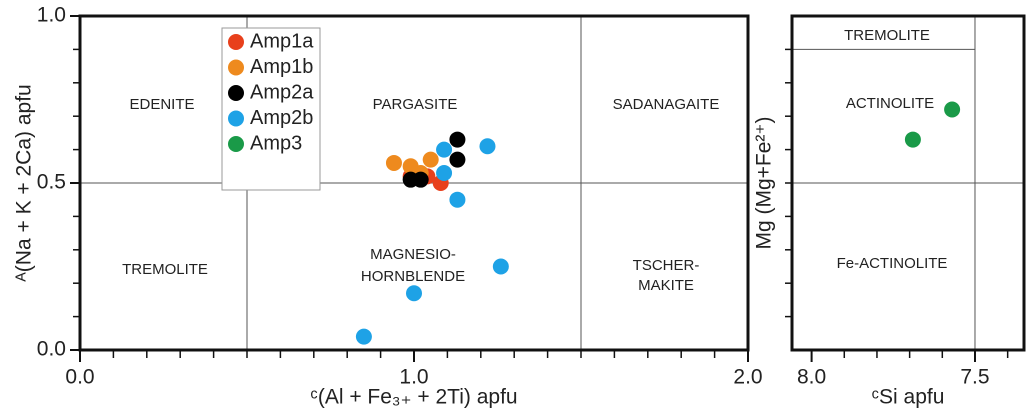 This screenshot has width=1026, height=419. Describe the element at coordinates (282, 41) in the screenshot. I see `legend-label: Amp1a` at that location.